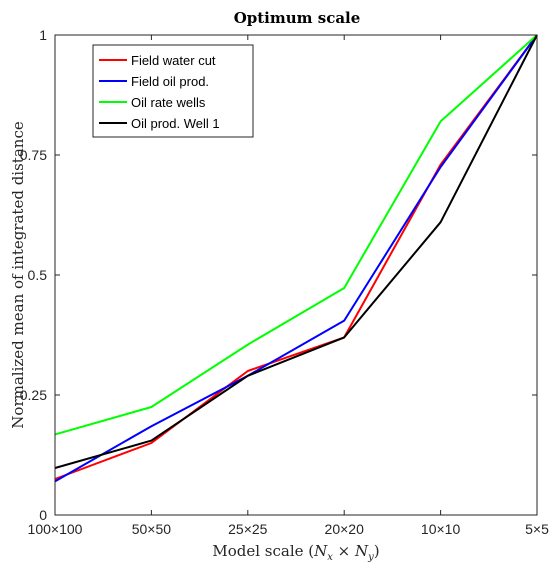  What do you see at coordinates (175, 123) in the screenshot?
I see `legend-label: Oil prod. Well 1` at bounding box center [175, 123].